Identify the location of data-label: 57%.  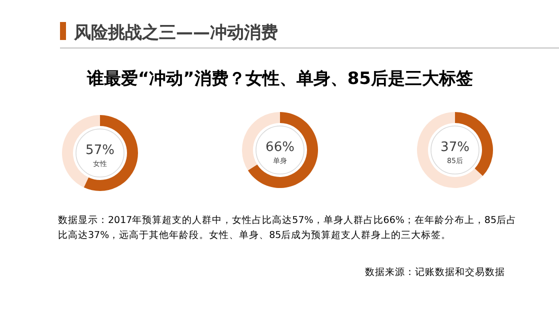
(100, 150).